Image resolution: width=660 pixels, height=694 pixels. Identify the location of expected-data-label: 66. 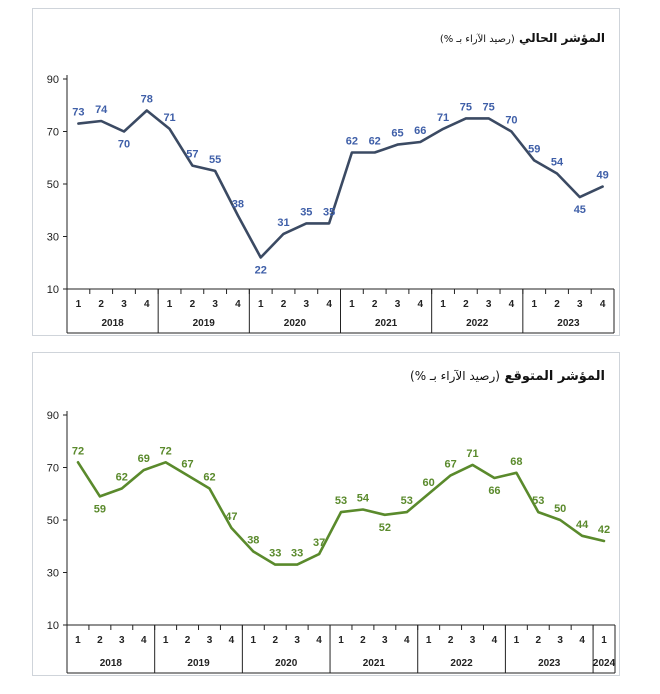
(494, 491).